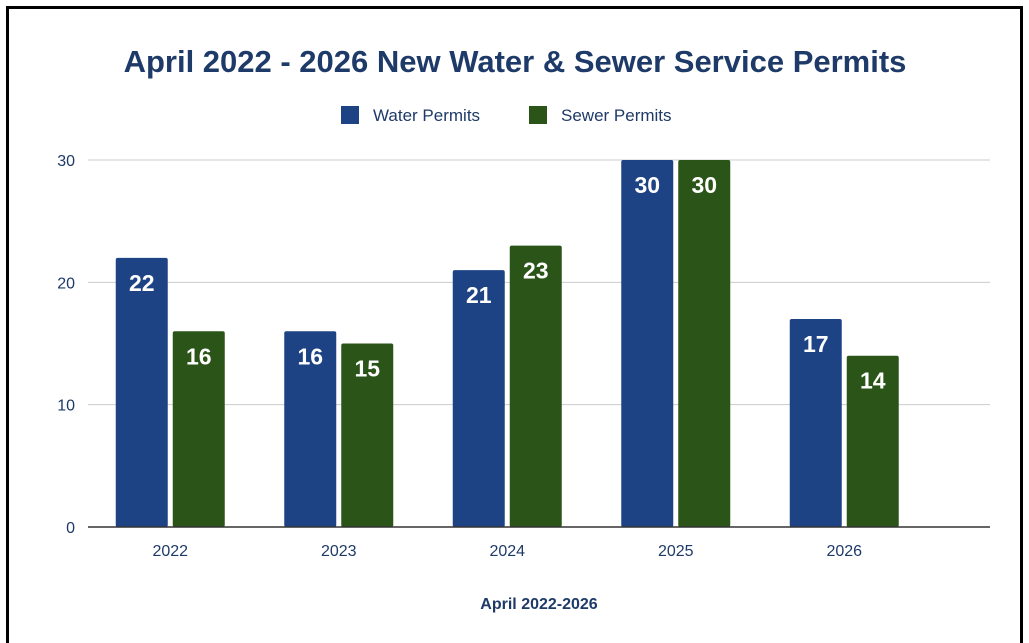 The image size is (1029, 643). Describe the element at coordinates (844, 551) in the screenshot. I see `x-tick-label: 2026` at that location.